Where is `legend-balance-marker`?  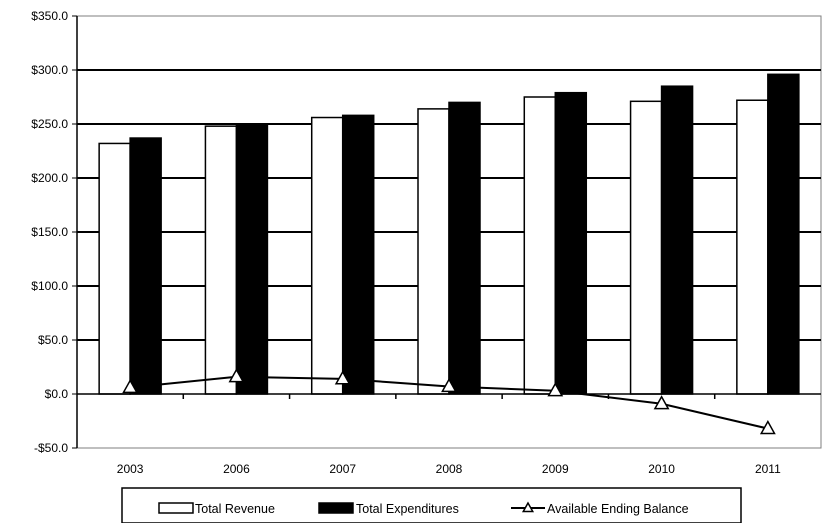
legend-balance-marker is located at coordinates (528, 507).